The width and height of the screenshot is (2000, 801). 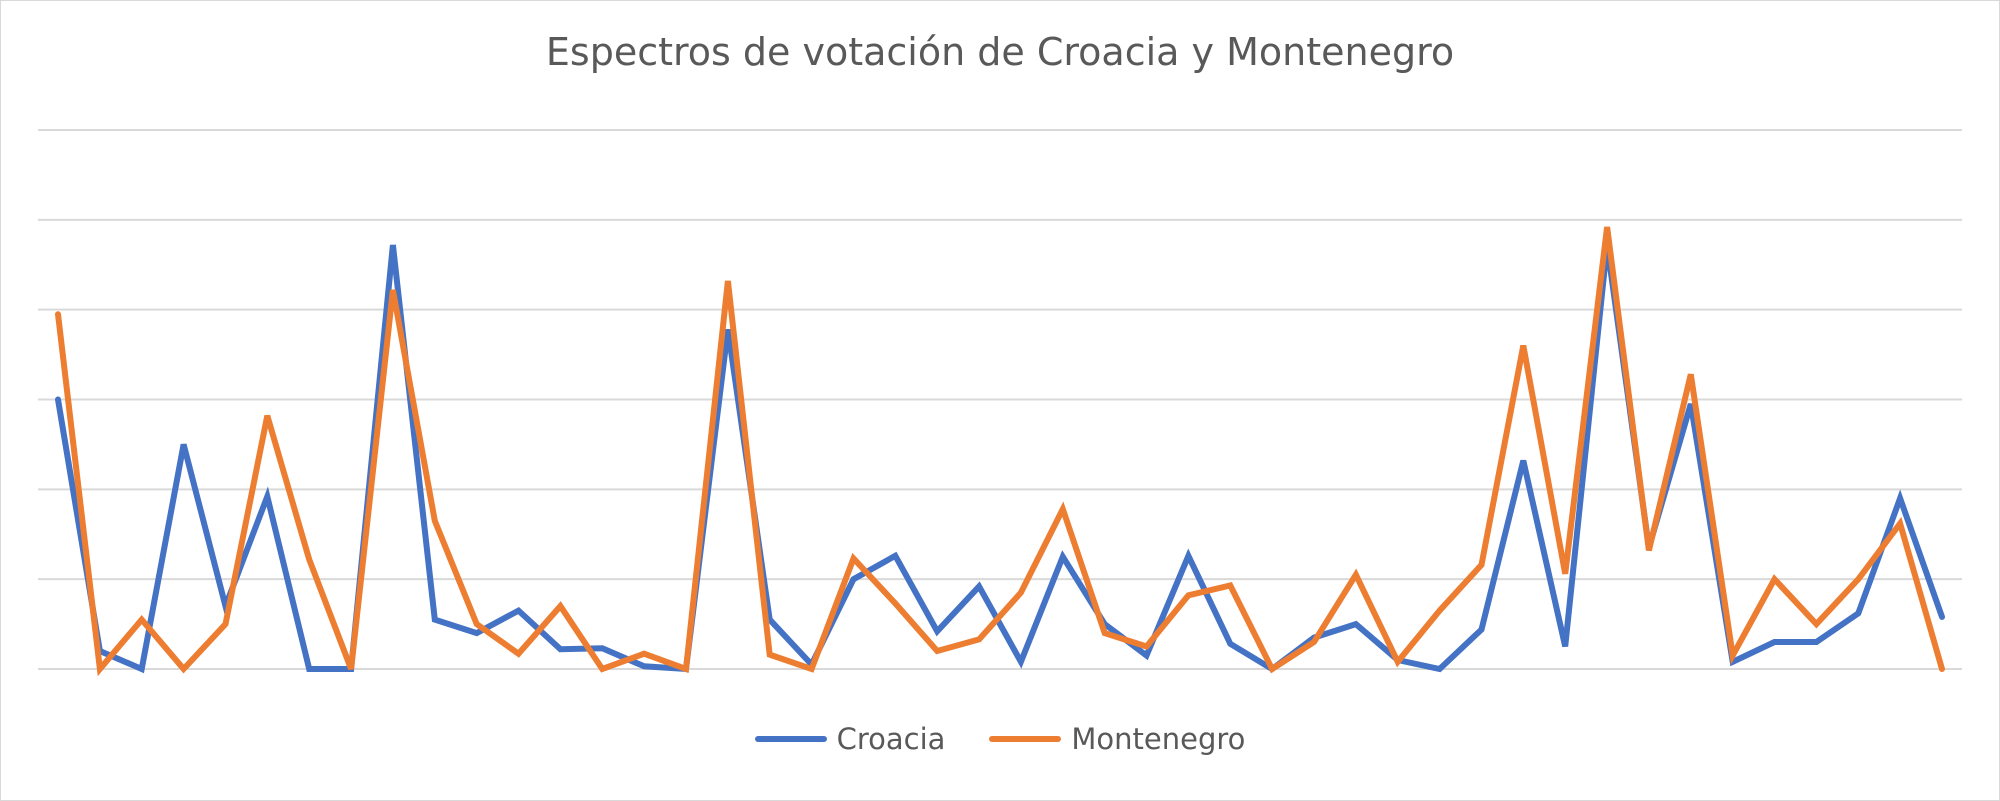 I want to click on legend-entry-montenegro: Montenegro, so click(x=1117, y=739).